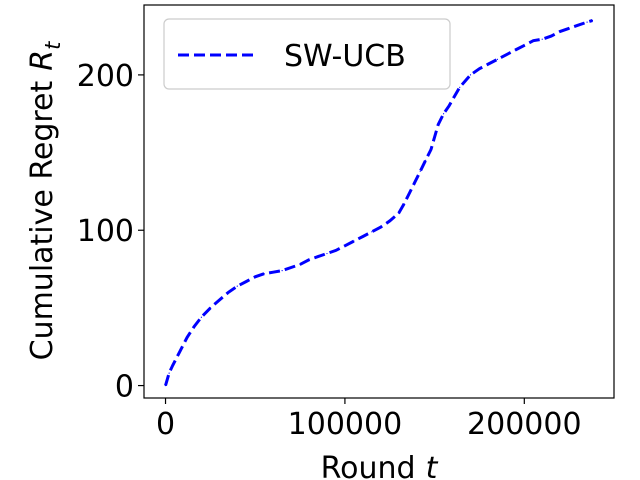  I want to click on y-axis-title-var: R, so click(42, 60).